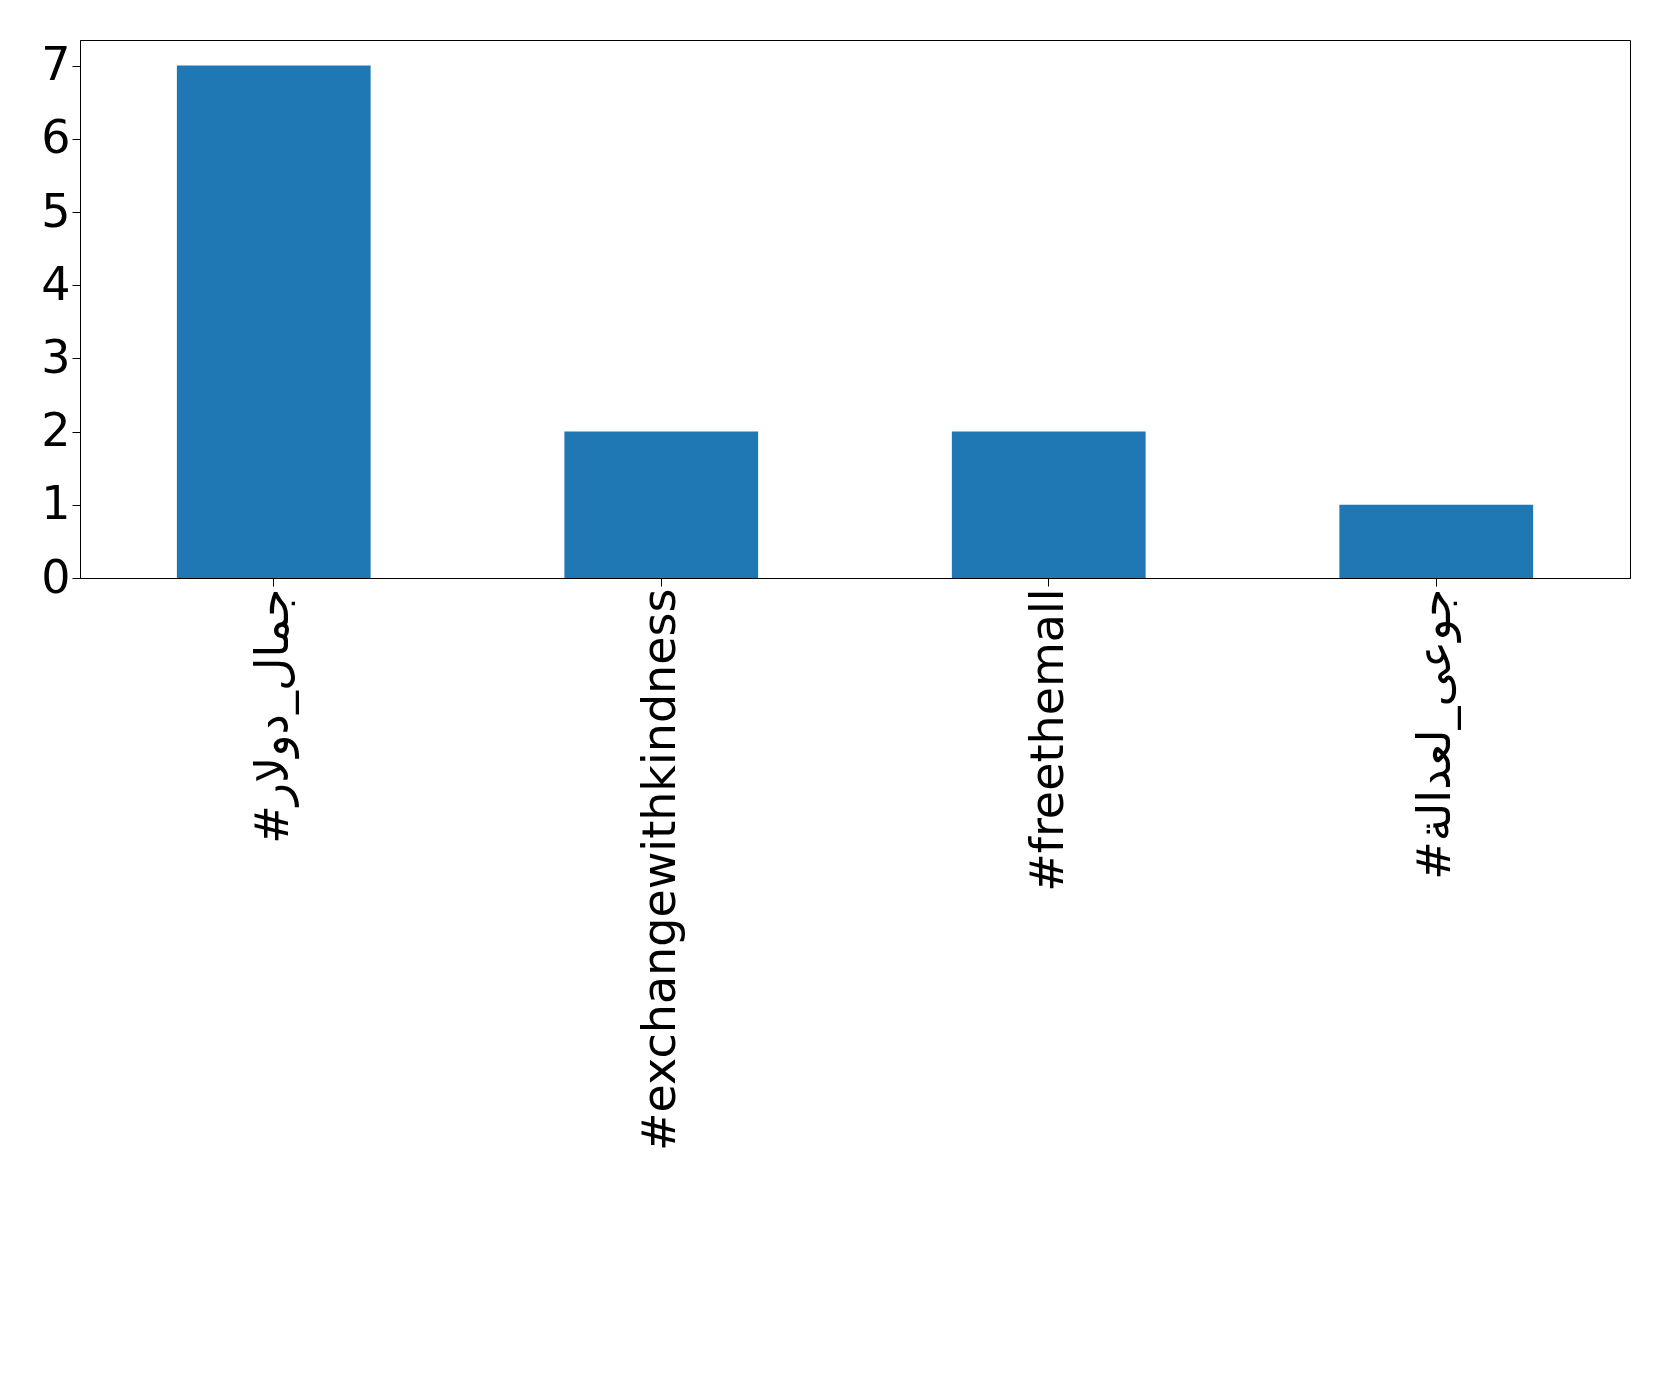 Image resolution: width=1679 pixels, height=1392 pixels. Describe the element at coordinates (56, 576) in the screenshot. I see `y-tick-label: 0` at that location.